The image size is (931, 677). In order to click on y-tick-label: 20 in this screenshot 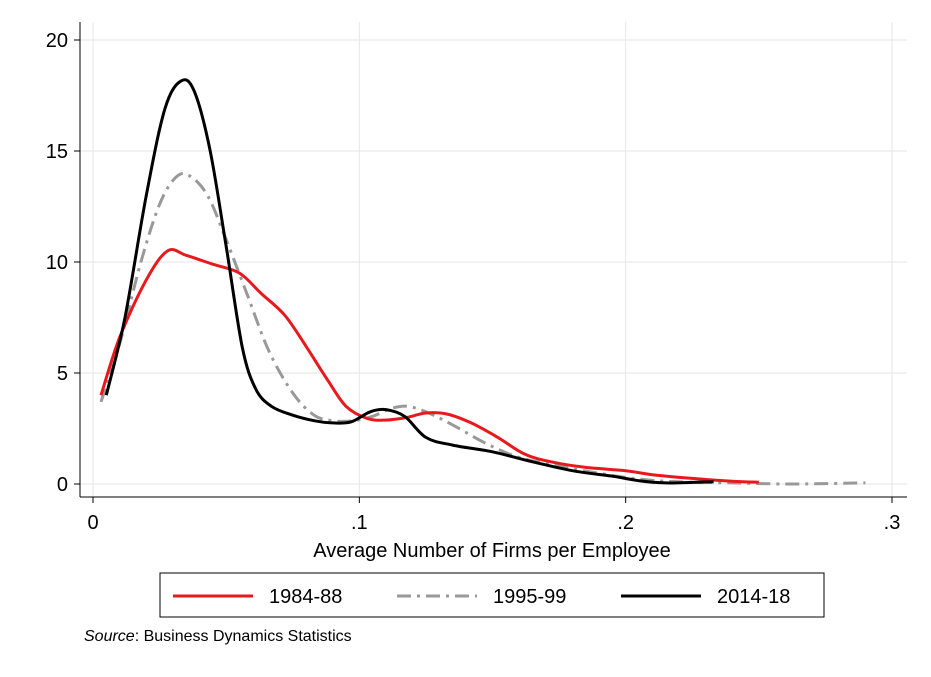, I will do `click(57, 41)`.